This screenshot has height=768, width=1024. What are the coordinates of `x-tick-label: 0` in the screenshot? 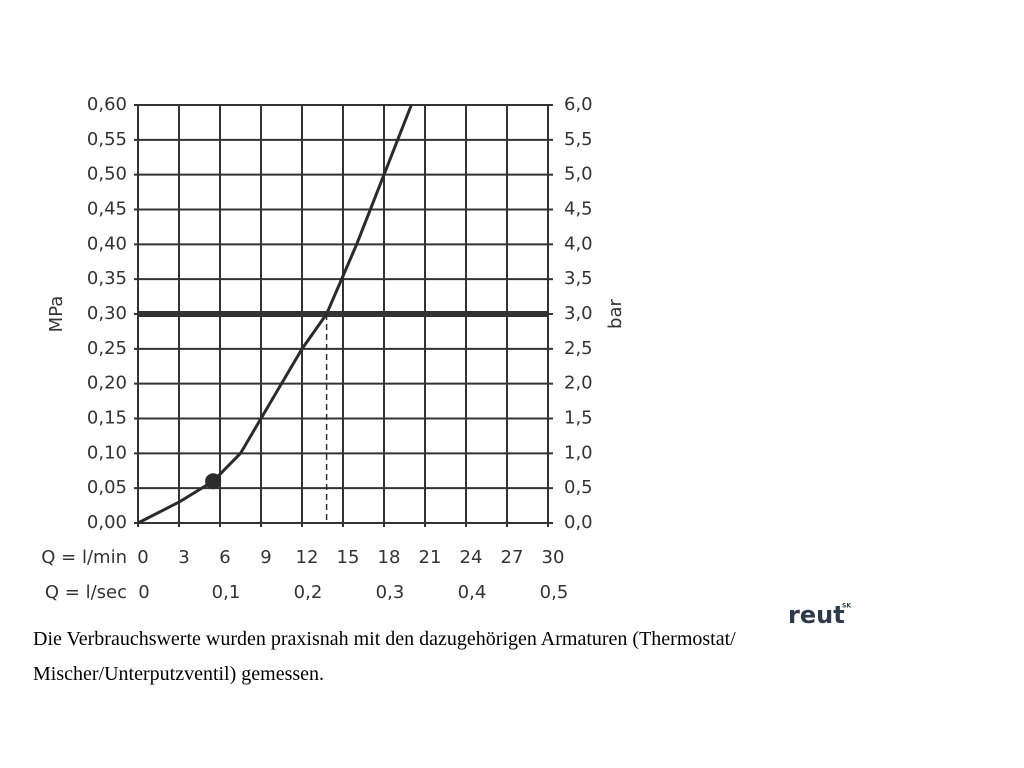 It's located at (142, 557).